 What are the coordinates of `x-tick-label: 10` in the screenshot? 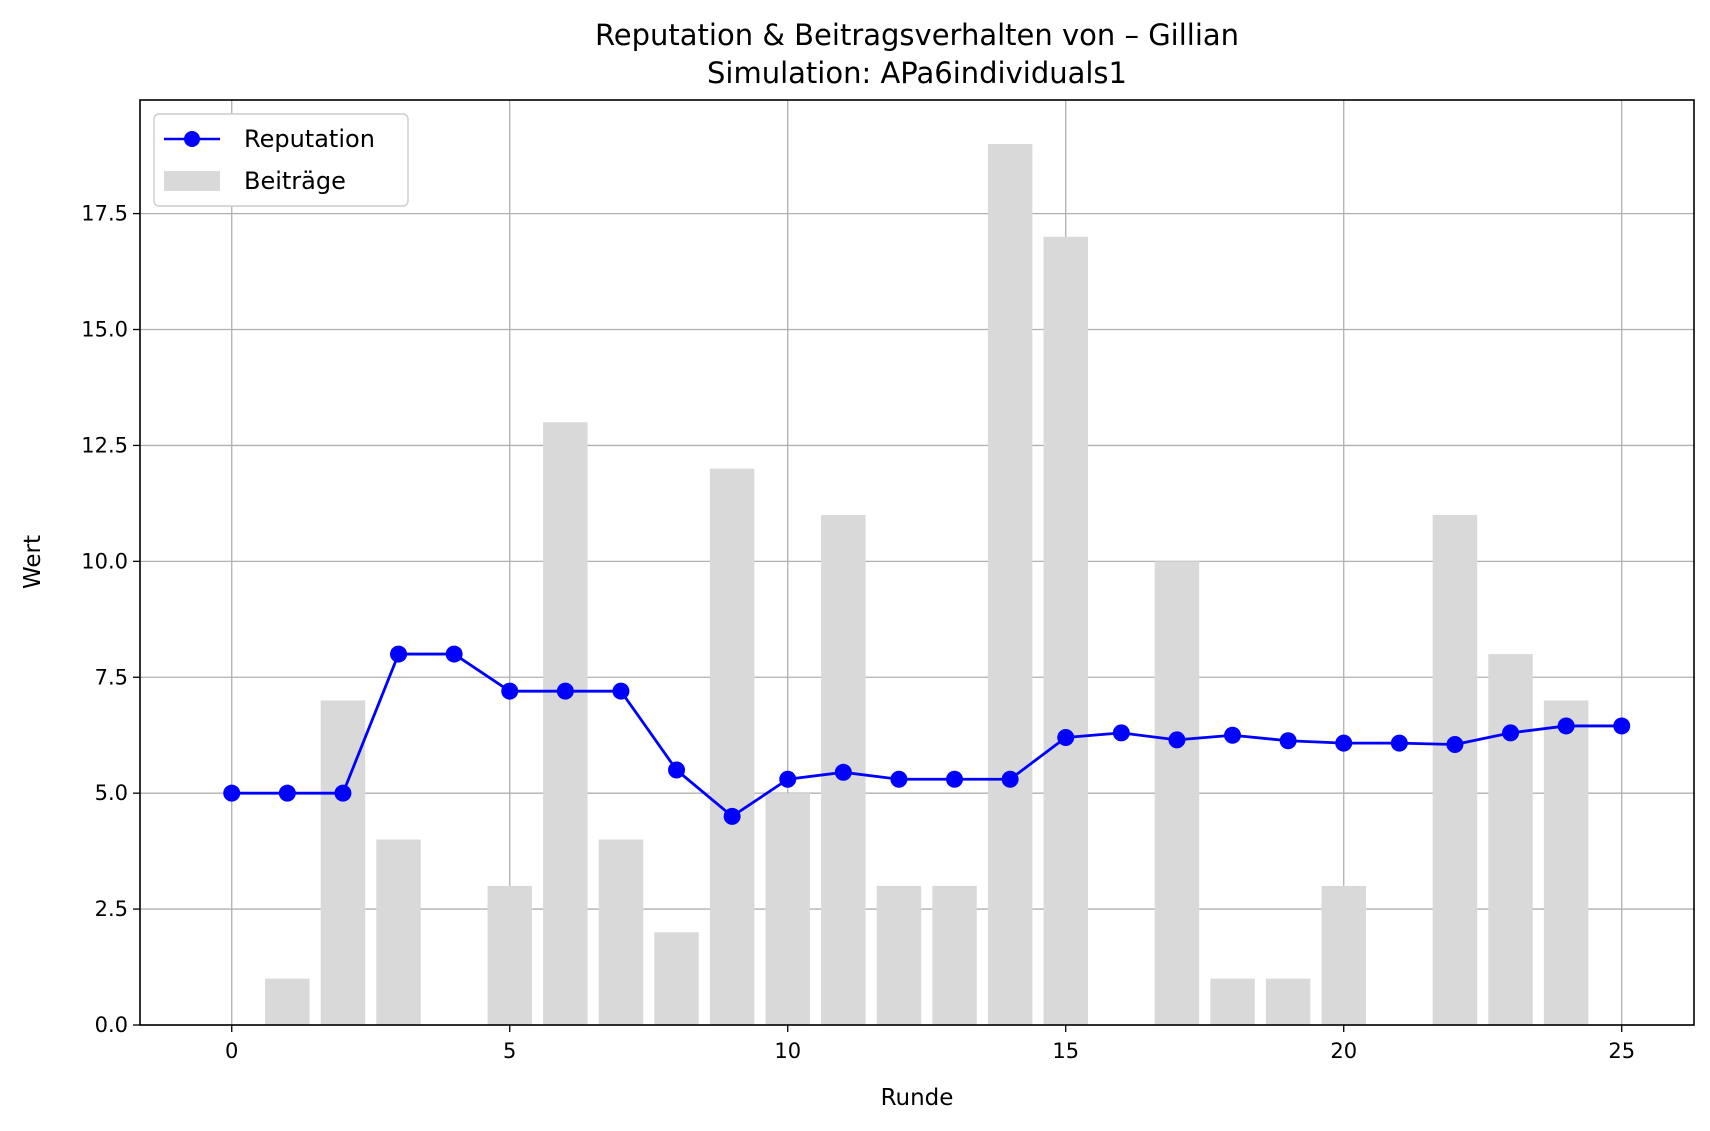 It's located at (787, 1051).